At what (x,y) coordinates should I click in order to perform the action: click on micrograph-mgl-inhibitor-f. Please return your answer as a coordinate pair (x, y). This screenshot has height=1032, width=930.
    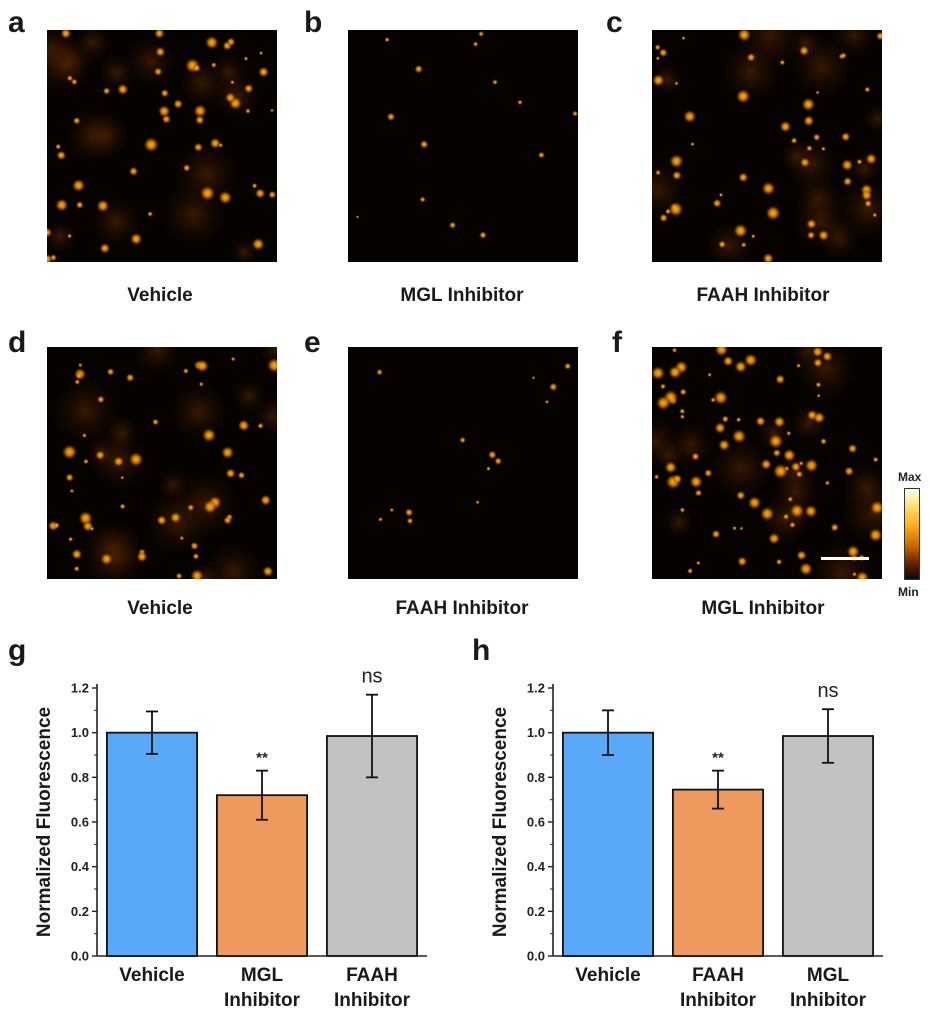
    Looking at the image, I should click on (767, 463).